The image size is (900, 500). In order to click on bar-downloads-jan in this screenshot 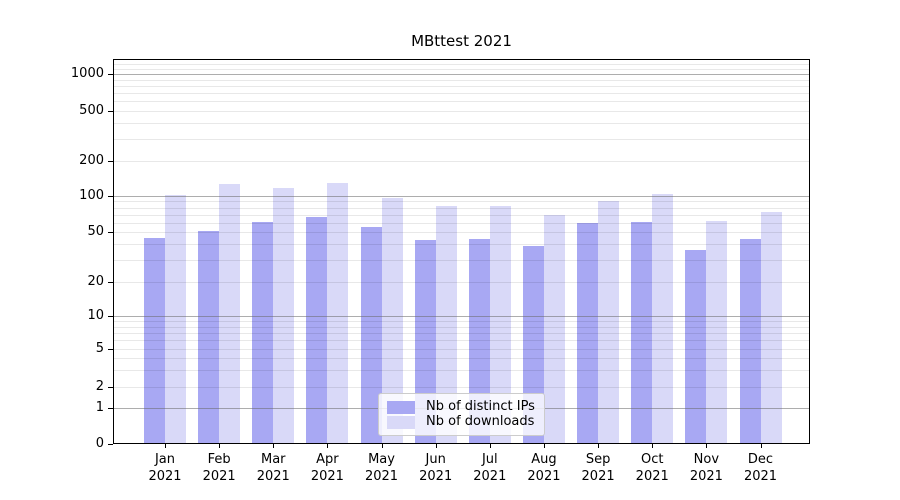, I will do `click(175, 319)`.